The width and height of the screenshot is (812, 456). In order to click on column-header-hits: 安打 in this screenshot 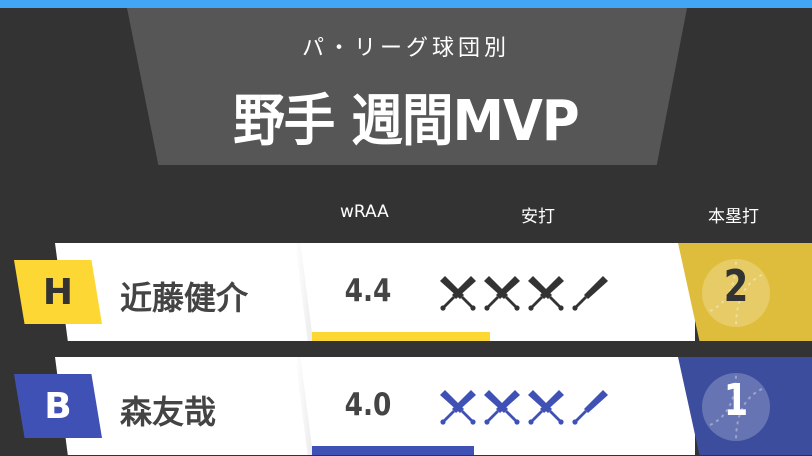, I will do `click(538, 217)`.